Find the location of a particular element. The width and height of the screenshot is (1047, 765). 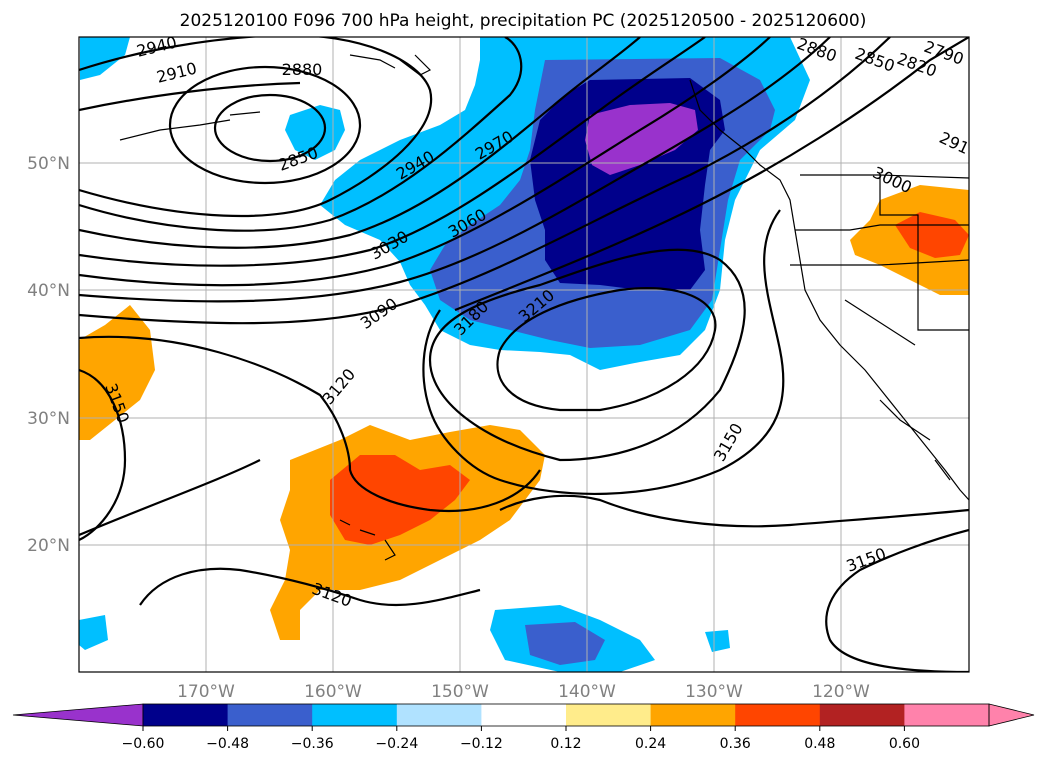

lat-label: 40°N is located at coordinates (48, 291).